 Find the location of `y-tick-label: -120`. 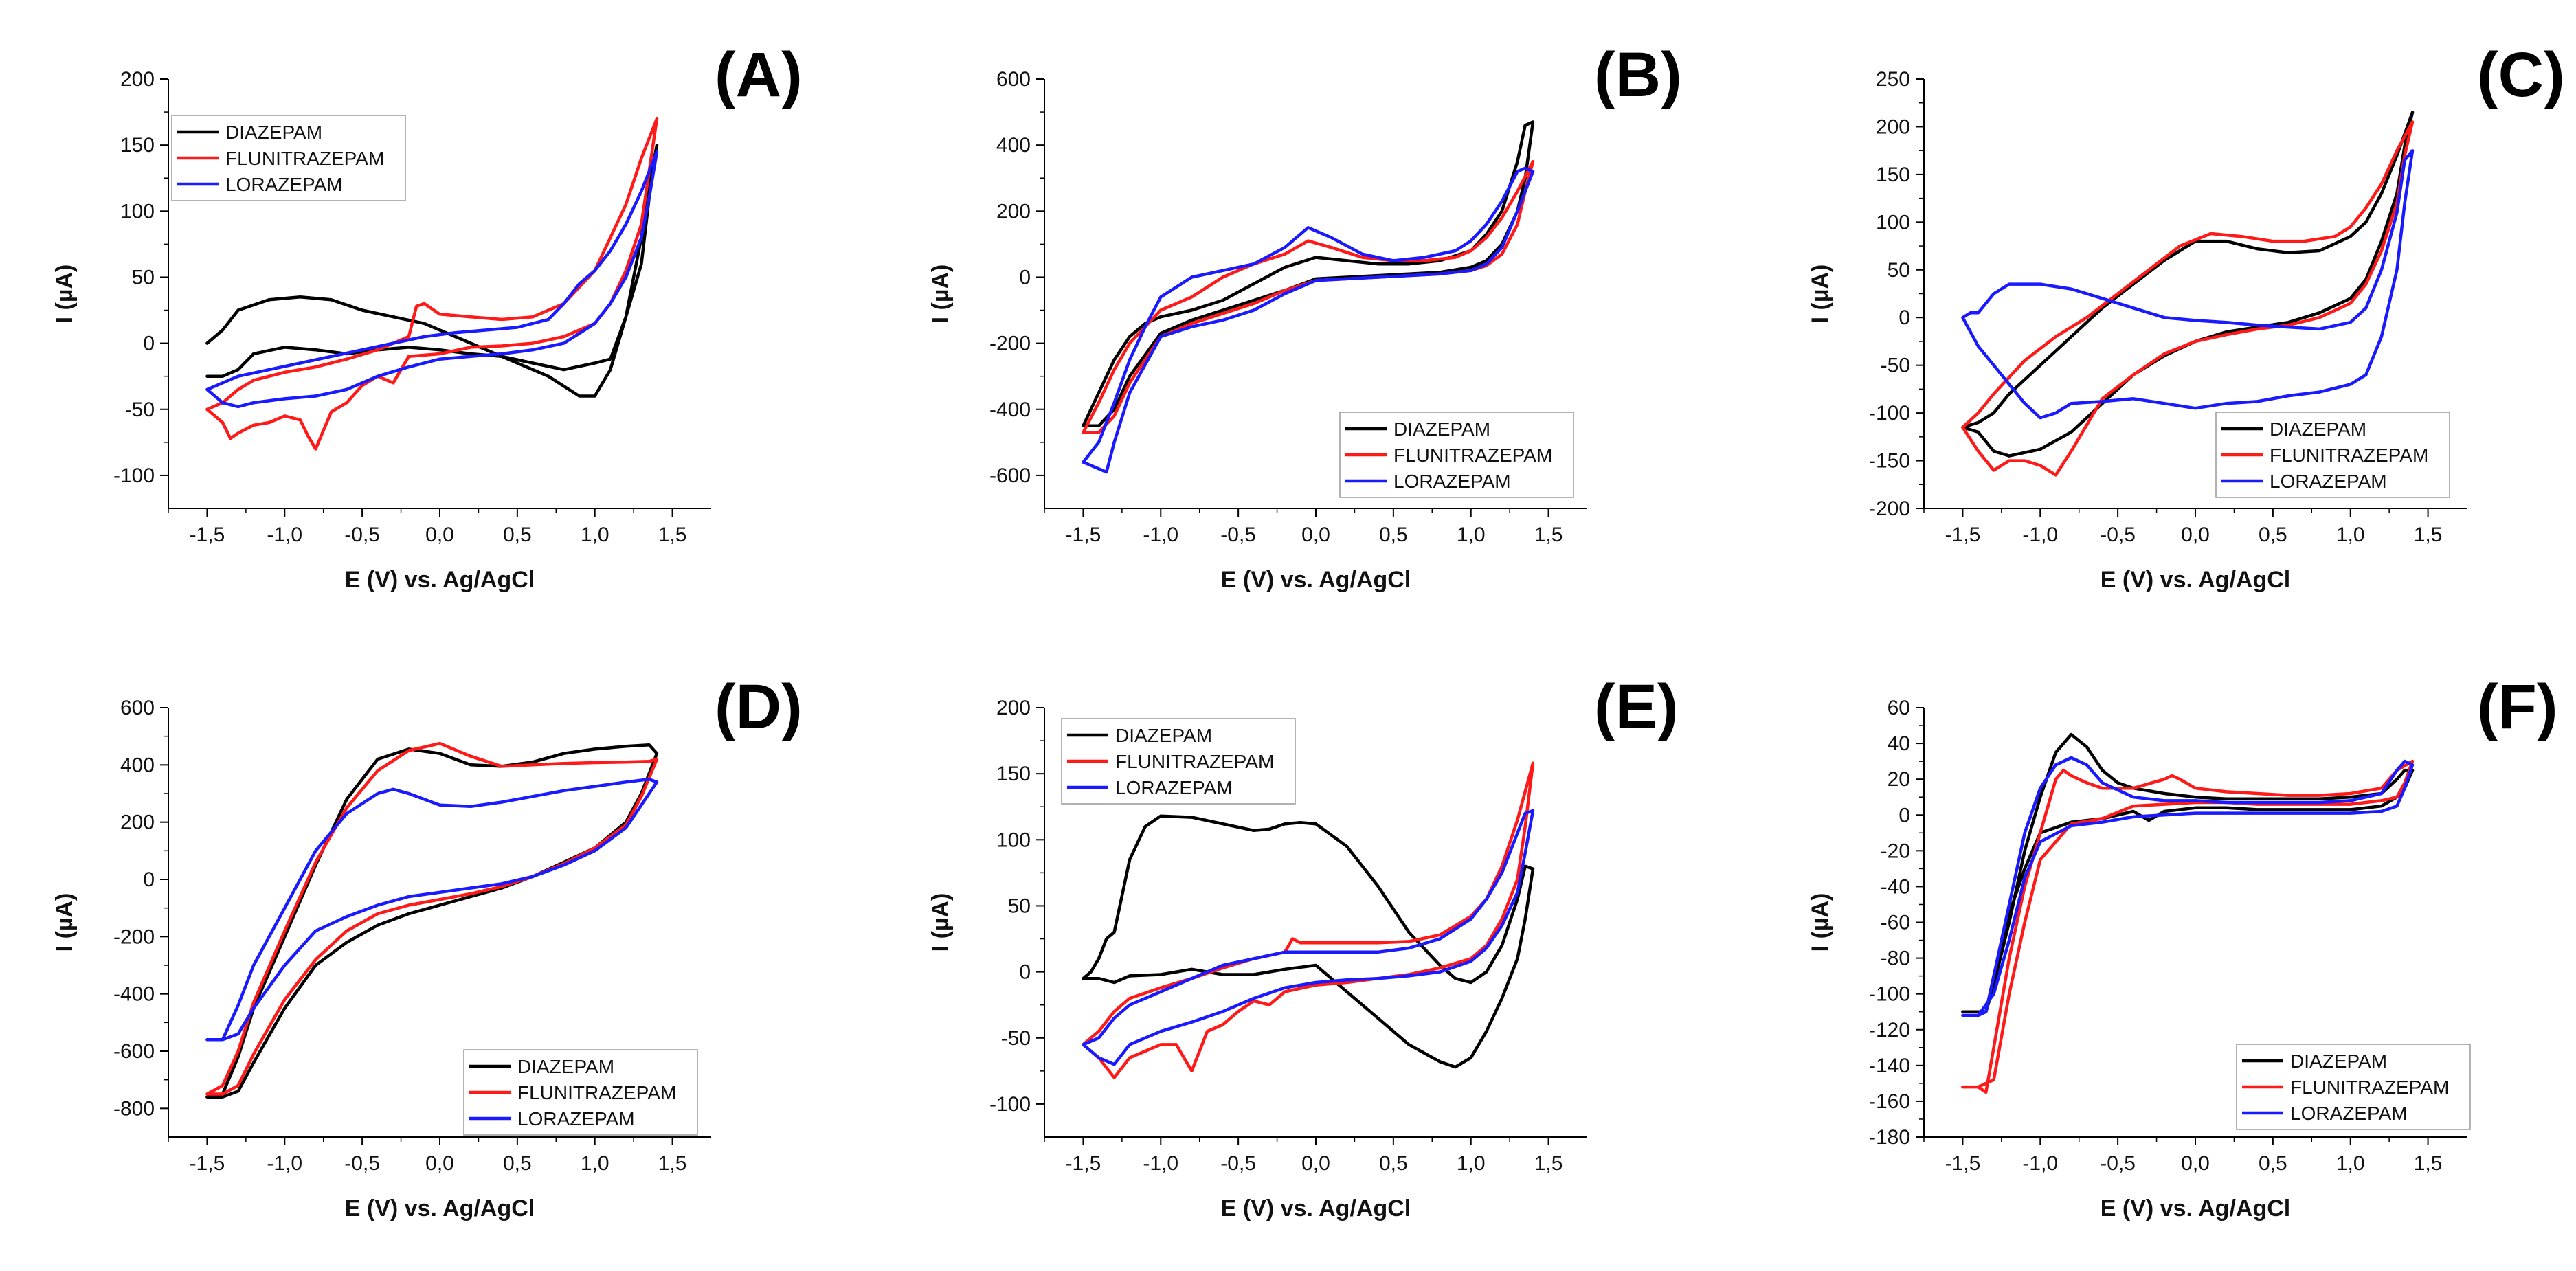

y-tick-label: -120 is located at coordinates (1889, 1030).